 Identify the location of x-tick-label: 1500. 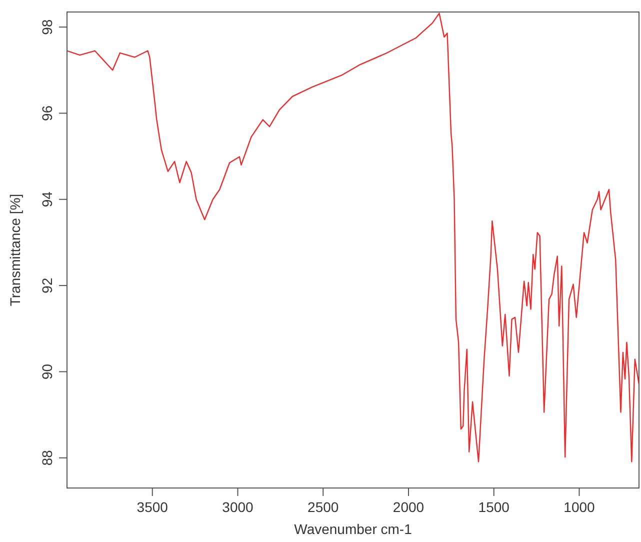
(494, 507).